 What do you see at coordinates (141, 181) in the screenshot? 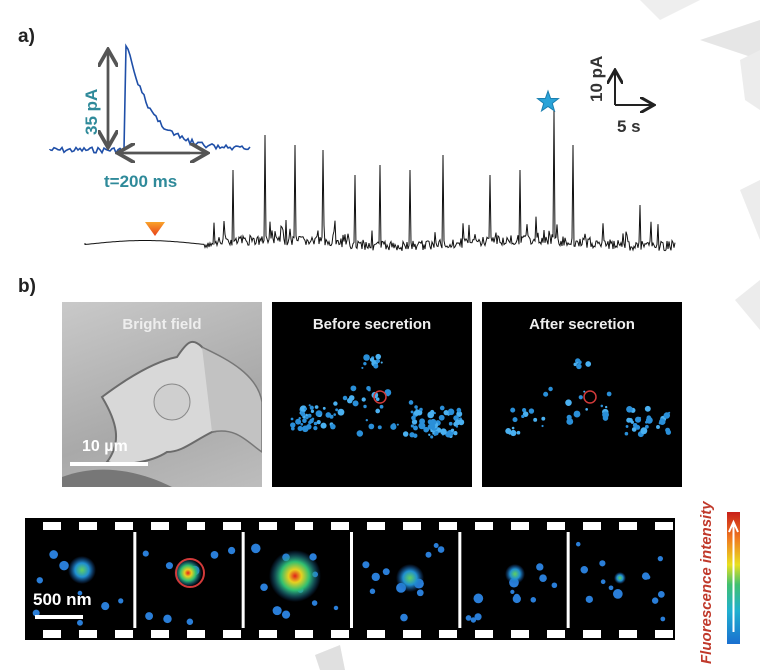
I see `duration-label: t=200 ms` at bounding box center [141, 181].